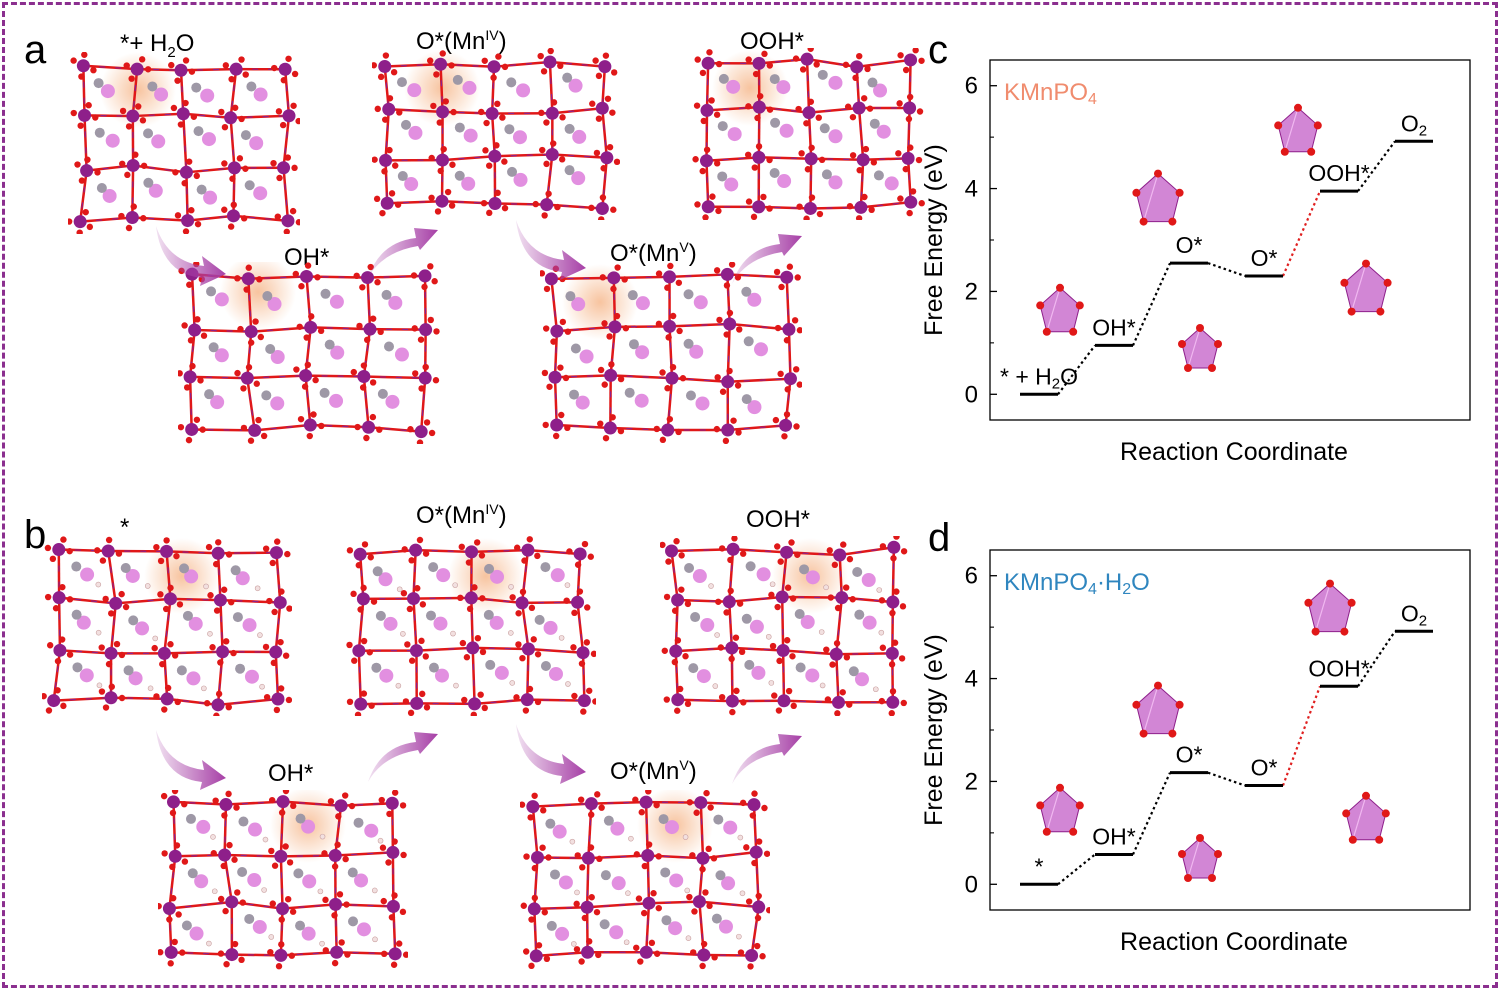 The image size is (1504, 994). I want to click on chart-title: KMnPO4, so click(1050, 93).